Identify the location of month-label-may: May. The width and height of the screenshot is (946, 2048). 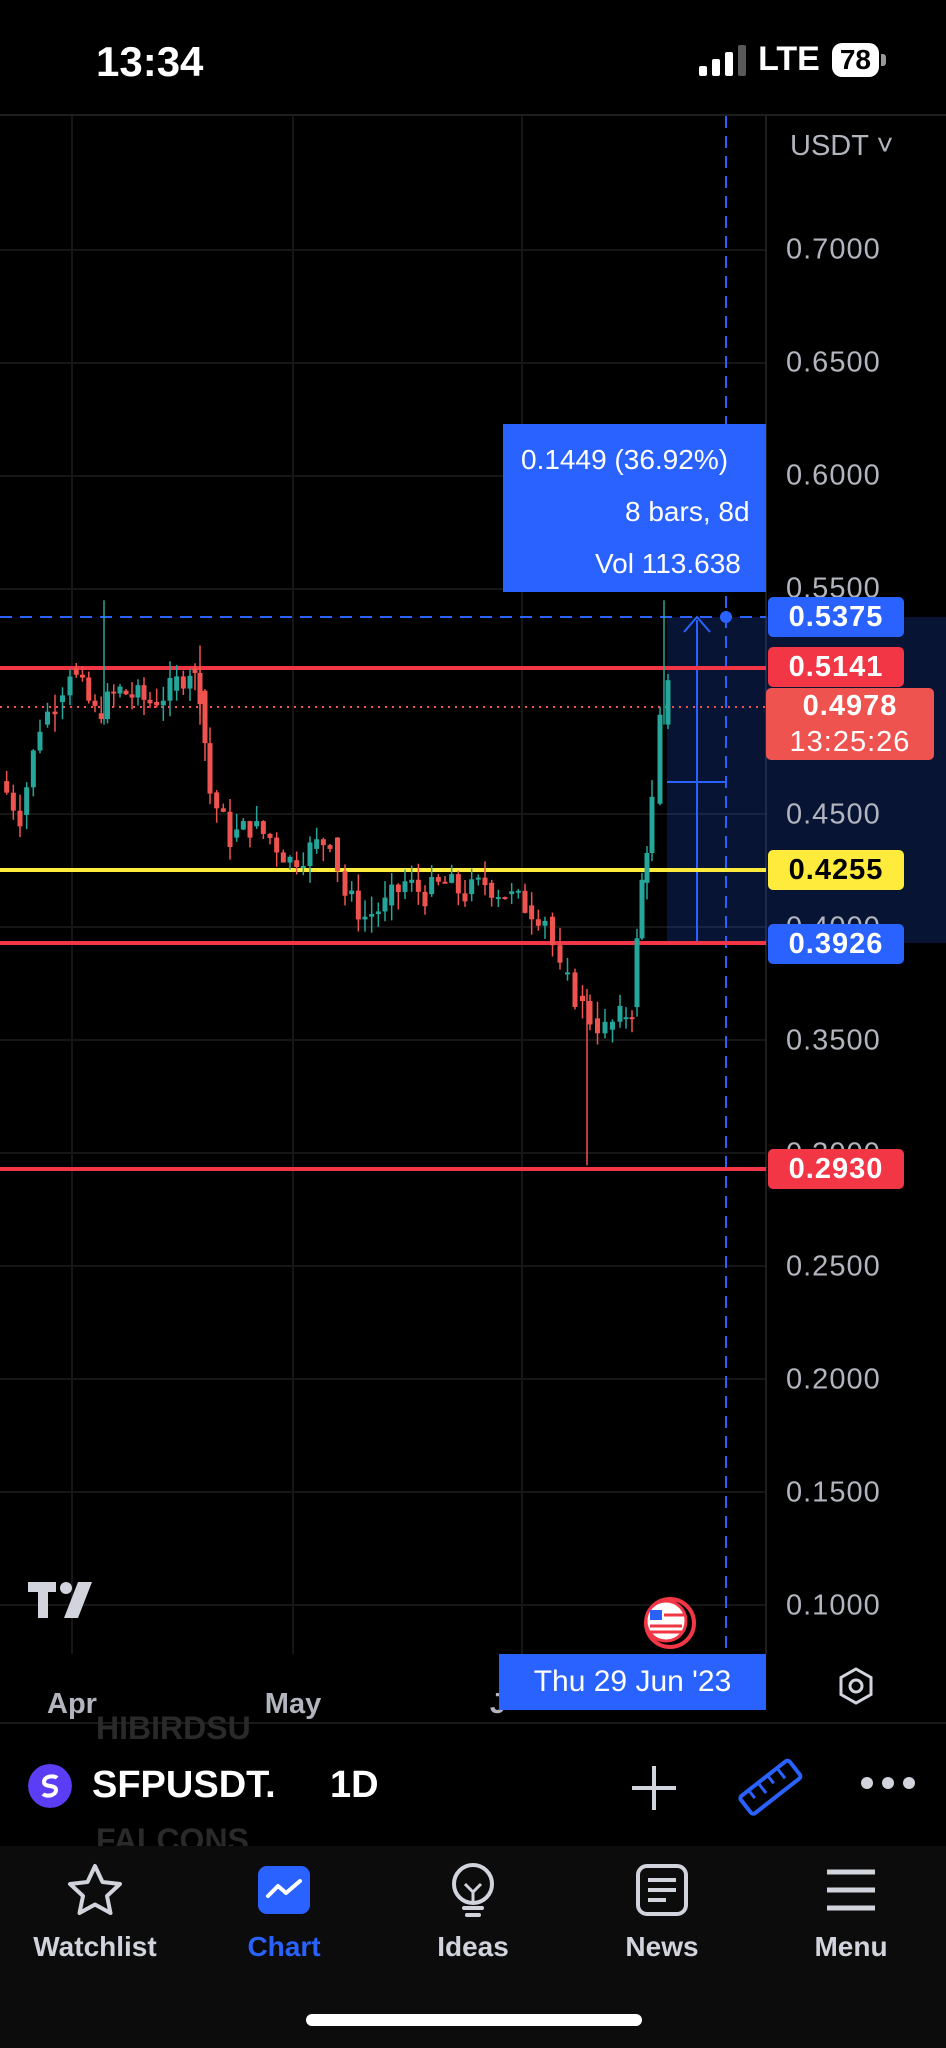
(293, 1704).